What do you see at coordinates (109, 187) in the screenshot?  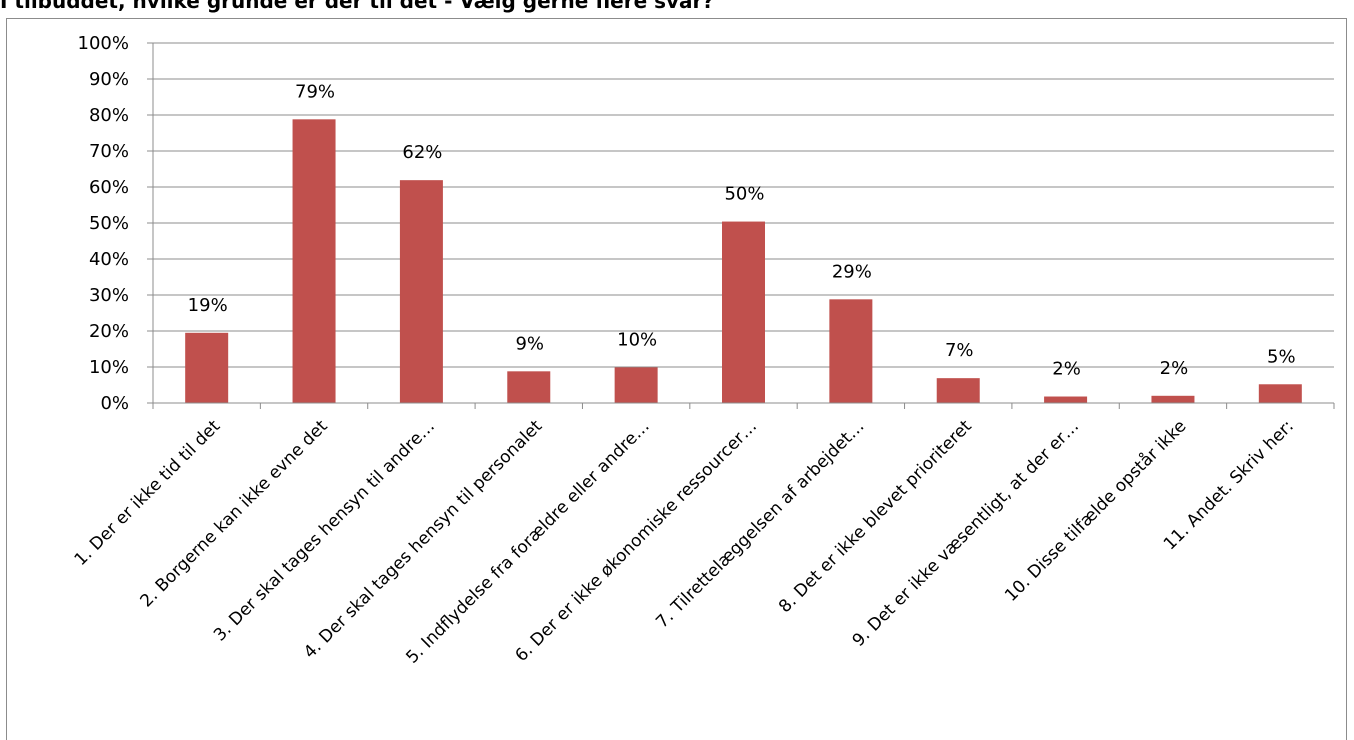 I see `y-tick-label: 60%` at bounding box center [109, 187].